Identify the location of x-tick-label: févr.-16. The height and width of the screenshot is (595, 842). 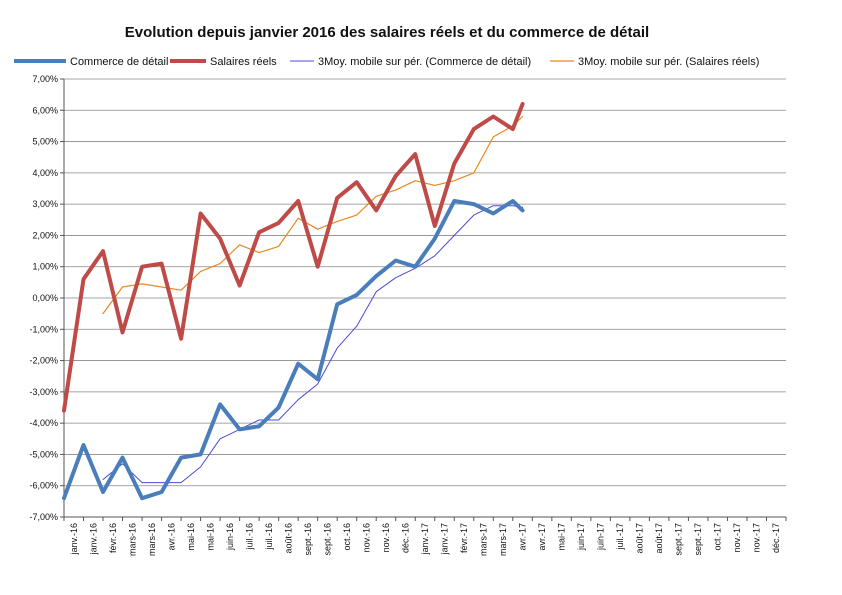
(113, 538).